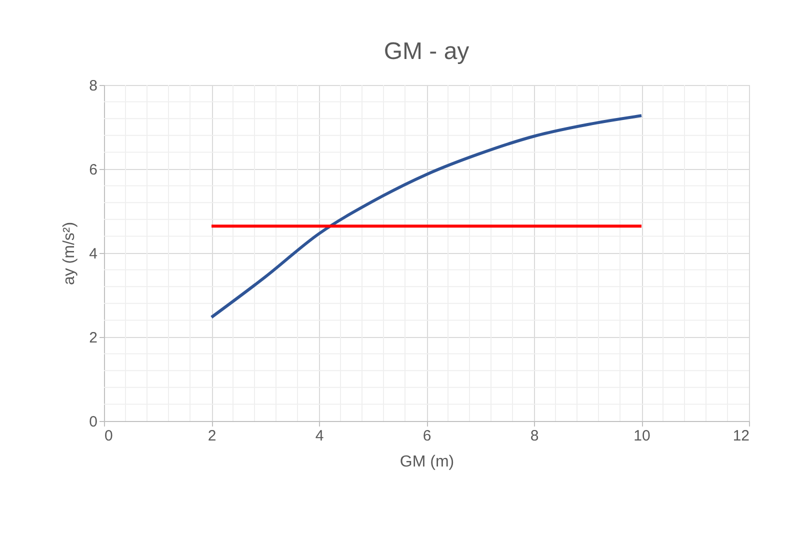 This screenshot has width=794, height=558. What do you see at coordinates (642, 436) in the screenshot?
I see `x-tick-label: 10` at bounding box center [642, 436].